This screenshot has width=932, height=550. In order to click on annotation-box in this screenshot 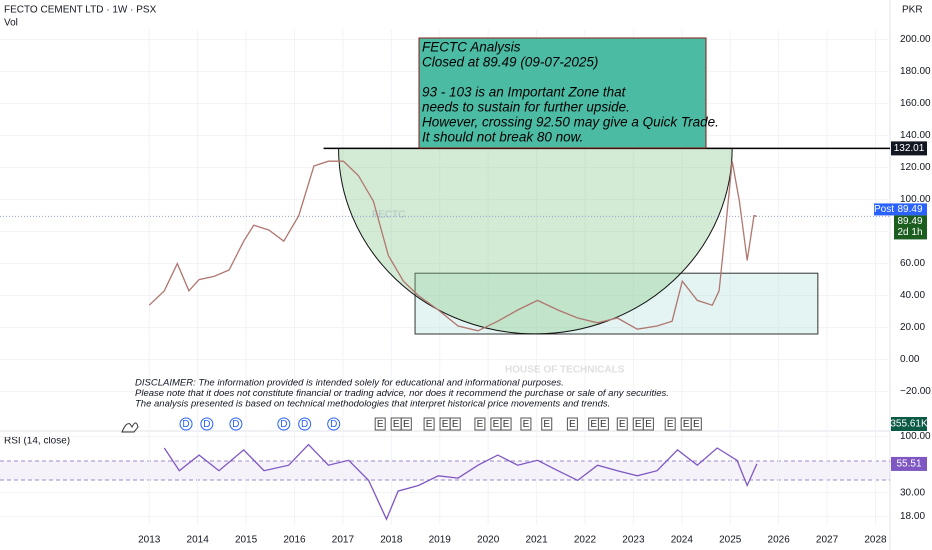, I will do `click(562, 93)`.